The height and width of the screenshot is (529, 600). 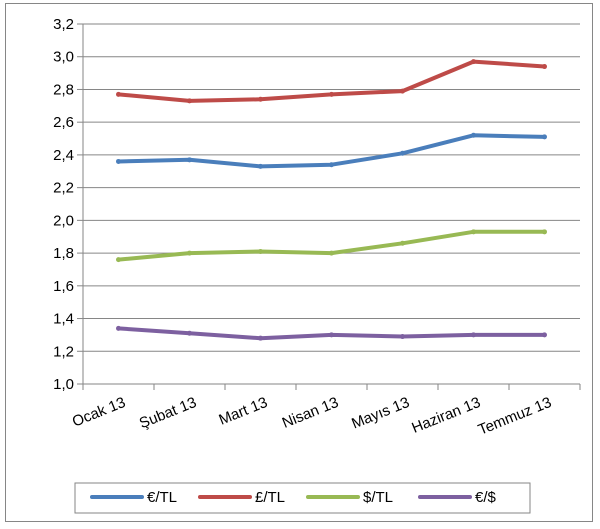 What do you see at coordinates (63, 188) in the screenshot?
I see `y-tick-label: 2,2` at bounding box center [63, 188].